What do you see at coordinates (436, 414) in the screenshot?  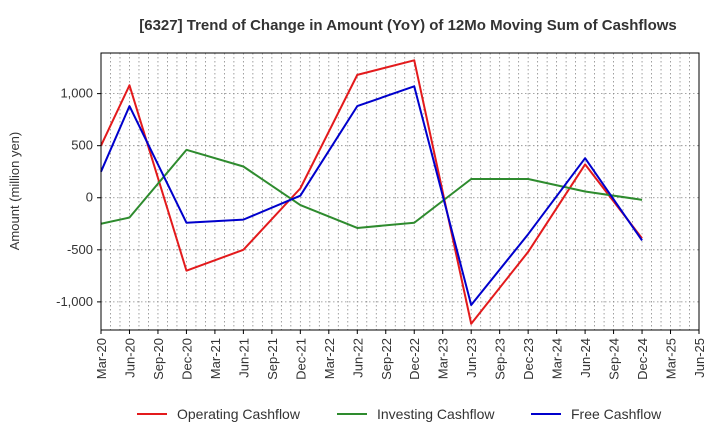 I see `legend-label-investing-cashflow: Investing Cashflow` at bounding box center [436, 414].